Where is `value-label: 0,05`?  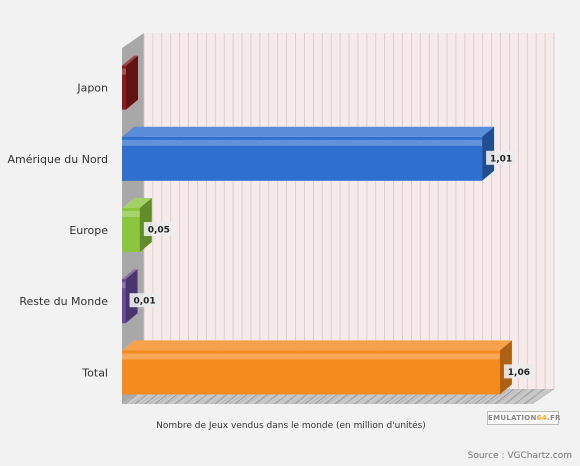
value-label: 0,05 is located at coordinates (158, 229).